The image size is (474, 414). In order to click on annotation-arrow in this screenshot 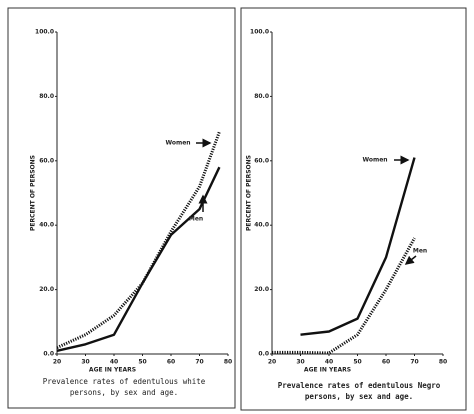, I will do `click(410, 260)`.